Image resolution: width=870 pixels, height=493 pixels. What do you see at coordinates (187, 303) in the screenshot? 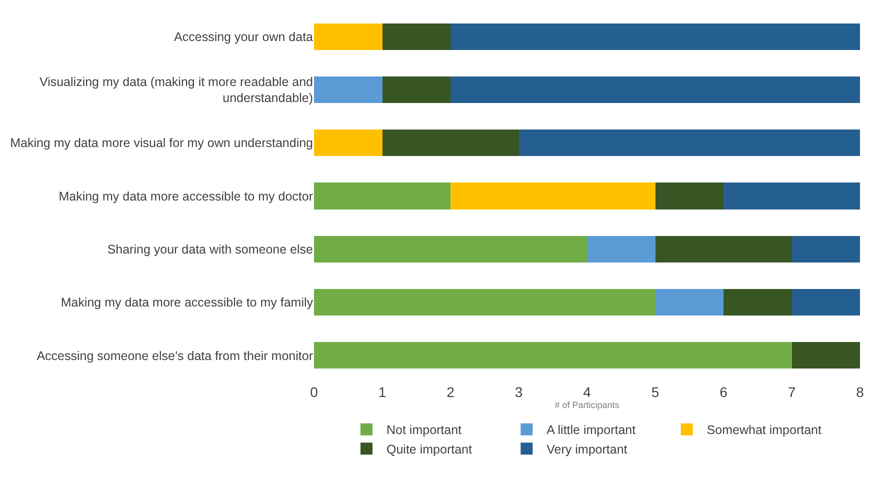
I see `y-tick-label: Making my data more accessible to my family` at bounding box center [187, 303].